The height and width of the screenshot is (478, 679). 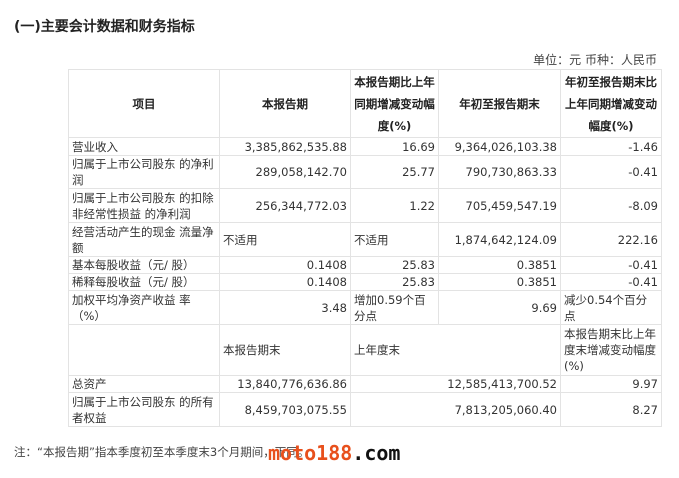 I want to click on table-row: 基本每股收益（元/ 股） 0.1408 25.83 0.3851 -0.41, so click(x=365, y=265).